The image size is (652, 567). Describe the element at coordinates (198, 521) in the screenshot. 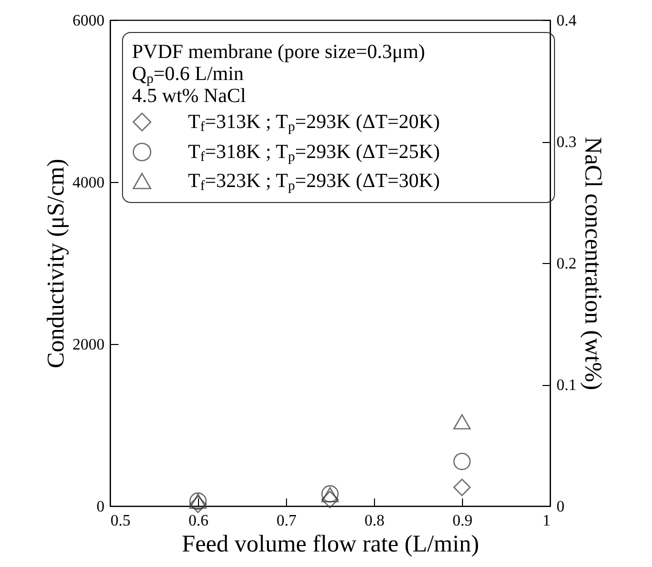

I see `x-tick-label: 0.6` at that location.